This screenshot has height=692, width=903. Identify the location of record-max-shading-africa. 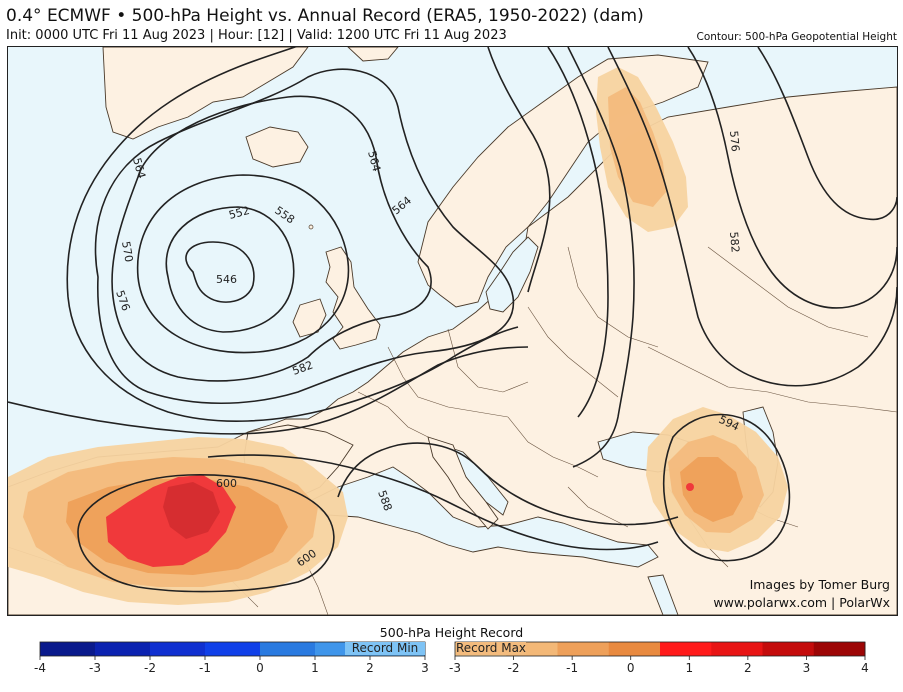
(178, 521).